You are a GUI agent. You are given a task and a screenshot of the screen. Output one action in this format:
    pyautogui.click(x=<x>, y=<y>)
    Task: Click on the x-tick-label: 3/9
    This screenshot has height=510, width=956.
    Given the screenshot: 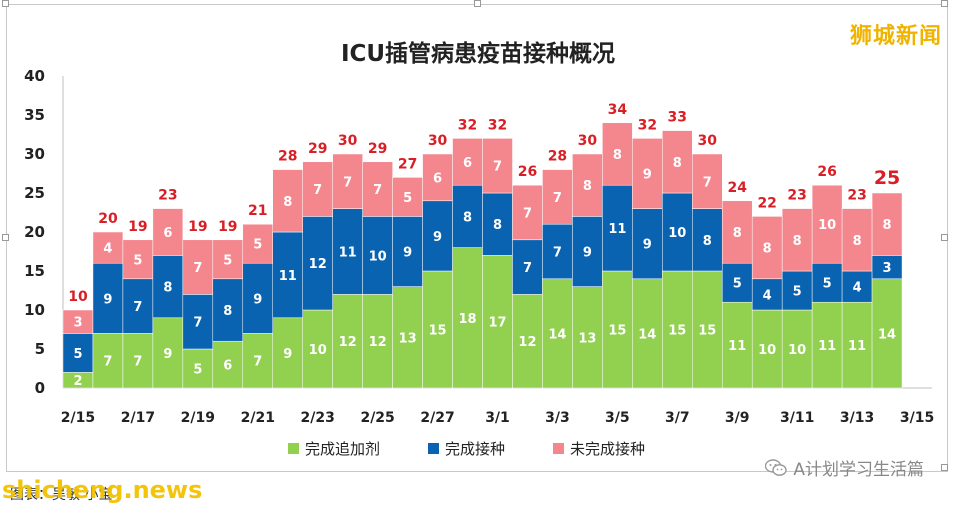 What is the action you would take?
    pyautogui.click(x=737, y=418)
    